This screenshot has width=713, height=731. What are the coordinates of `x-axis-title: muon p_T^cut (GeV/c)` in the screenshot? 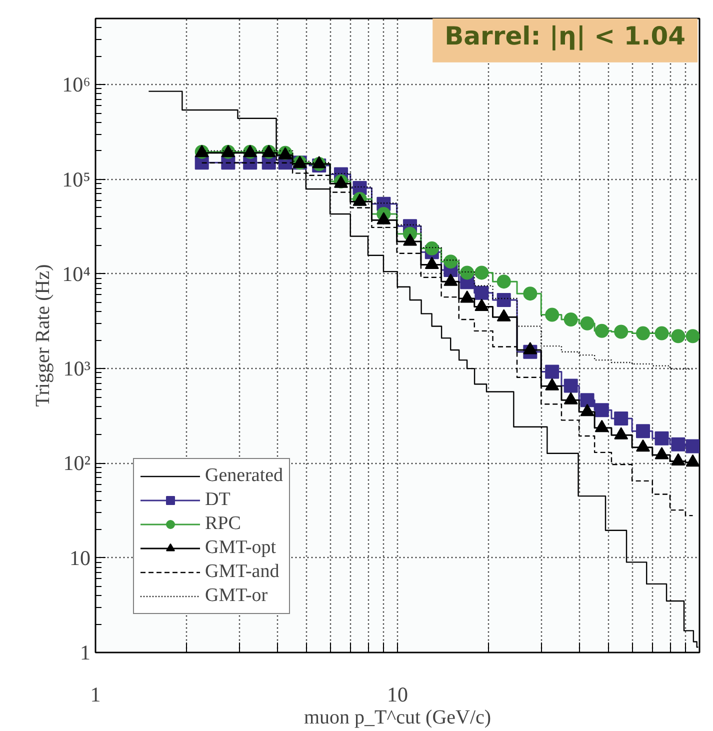 It's located at (398, 717).